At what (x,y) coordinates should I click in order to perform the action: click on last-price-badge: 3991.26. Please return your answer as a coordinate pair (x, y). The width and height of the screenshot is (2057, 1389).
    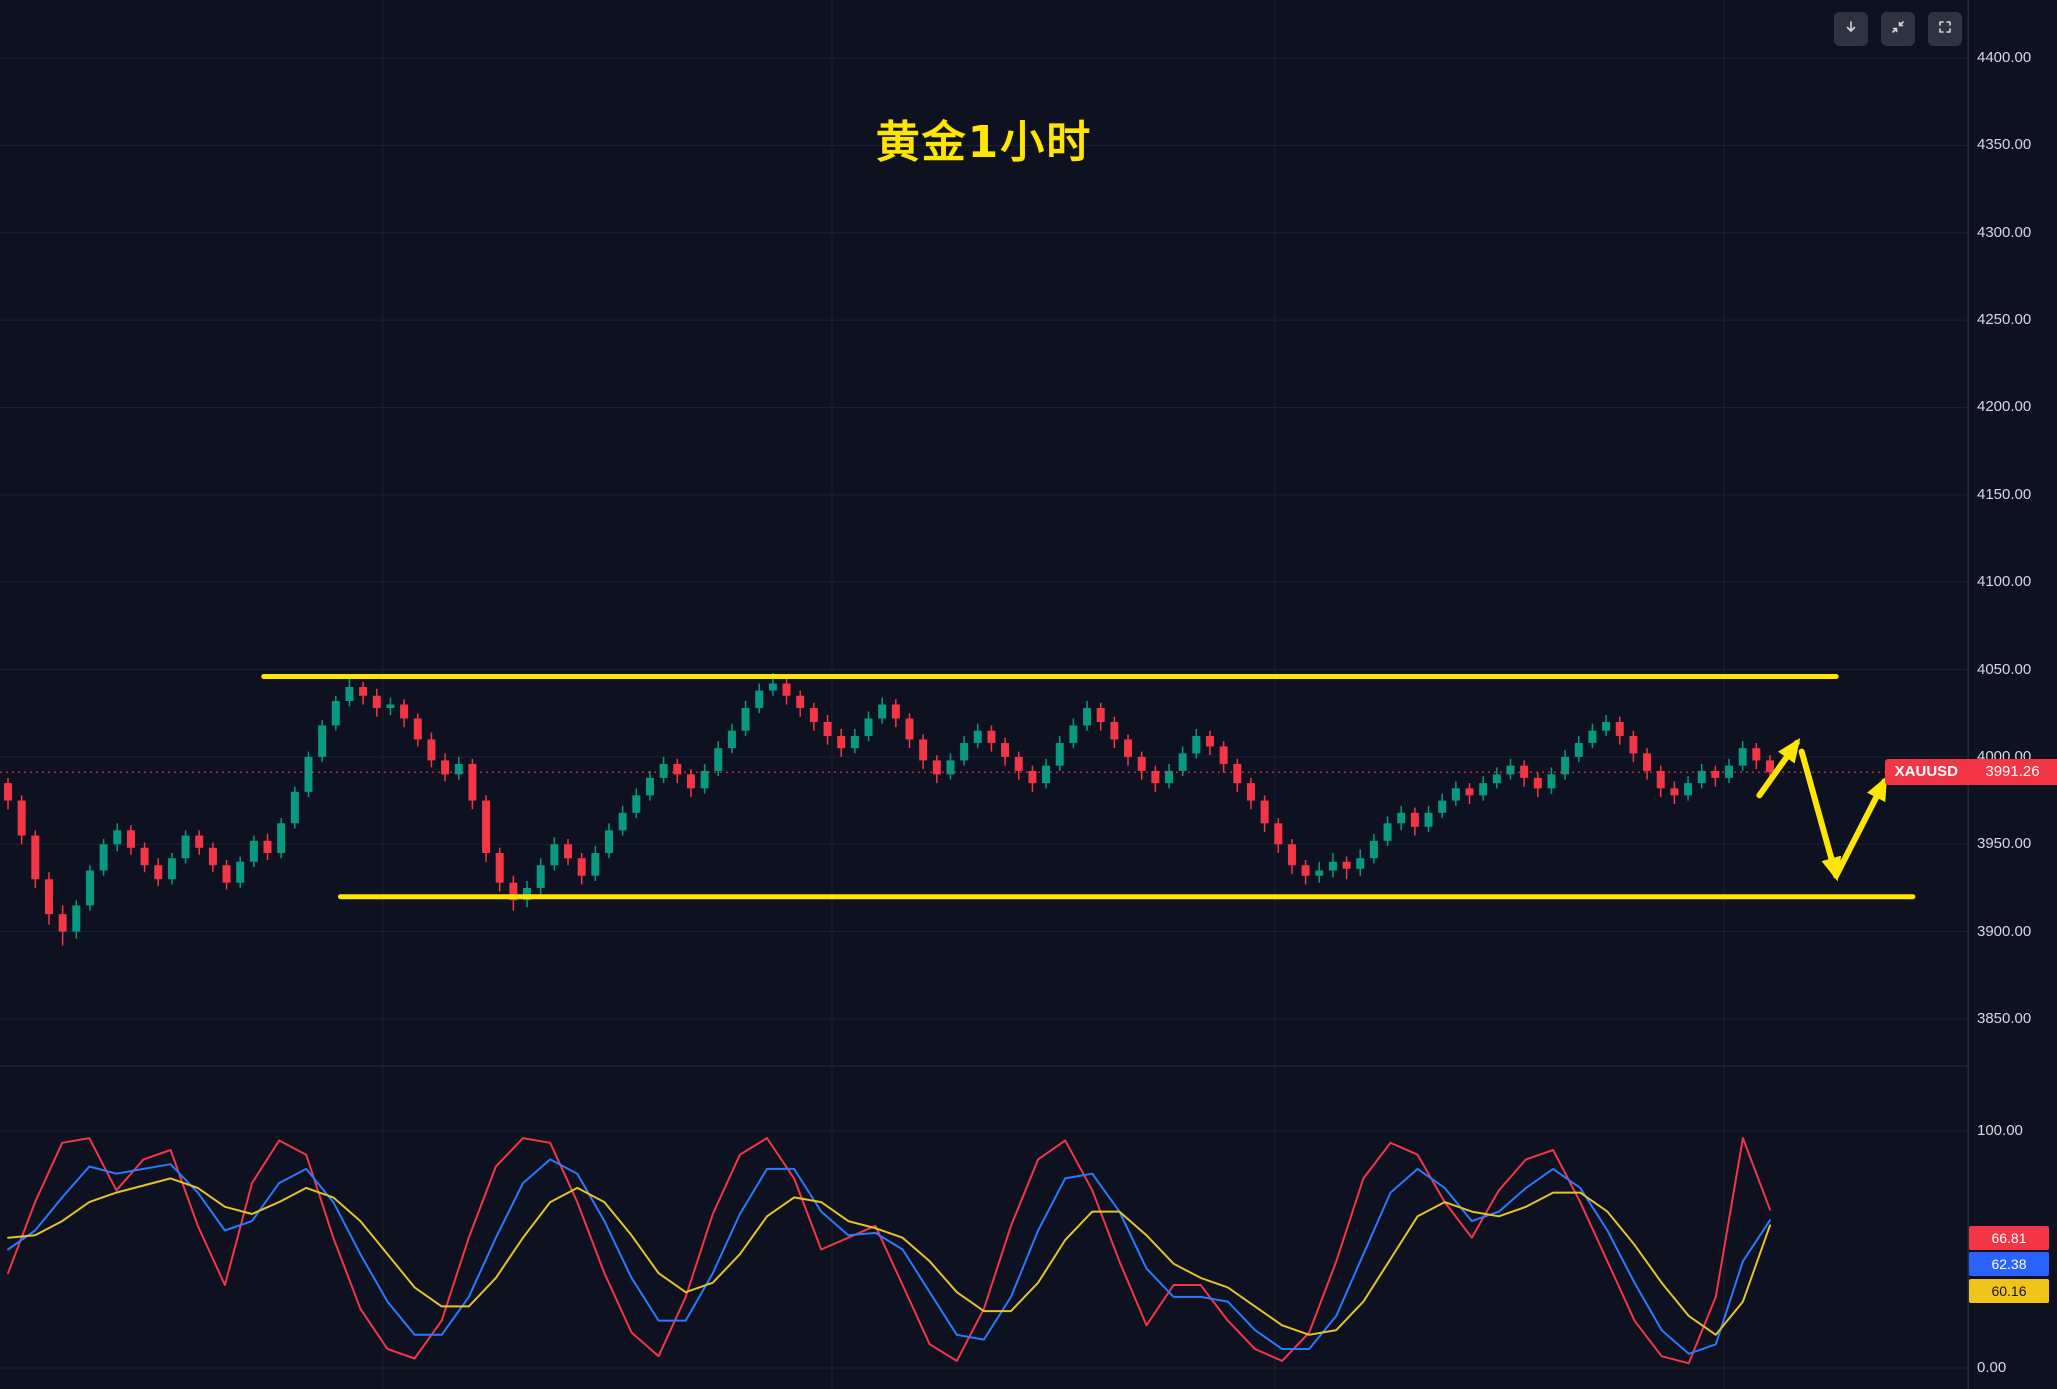
    Looking at the image, I should click on (2012, 772).